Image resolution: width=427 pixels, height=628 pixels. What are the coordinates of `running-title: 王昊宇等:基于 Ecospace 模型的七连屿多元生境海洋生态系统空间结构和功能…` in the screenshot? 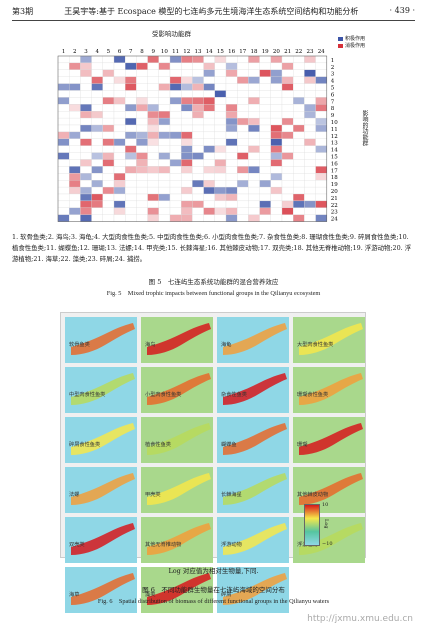 It's located at (211, 11).